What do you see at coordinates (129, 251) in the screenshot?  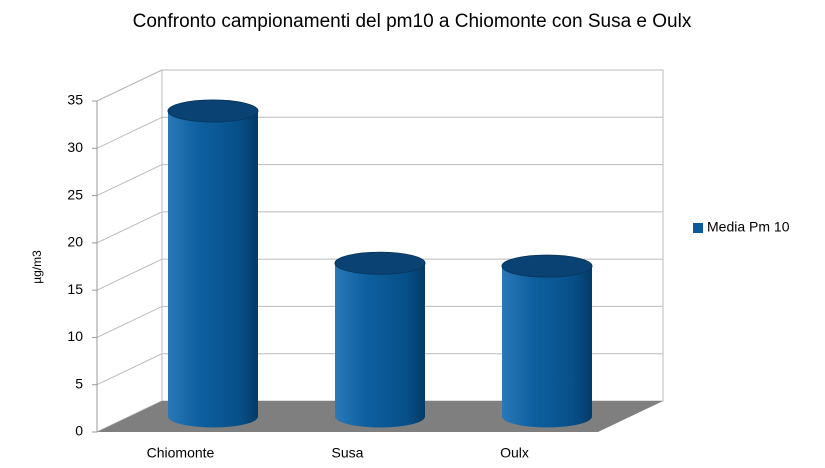 I see `side-wall` at bounding box center [129, 251].